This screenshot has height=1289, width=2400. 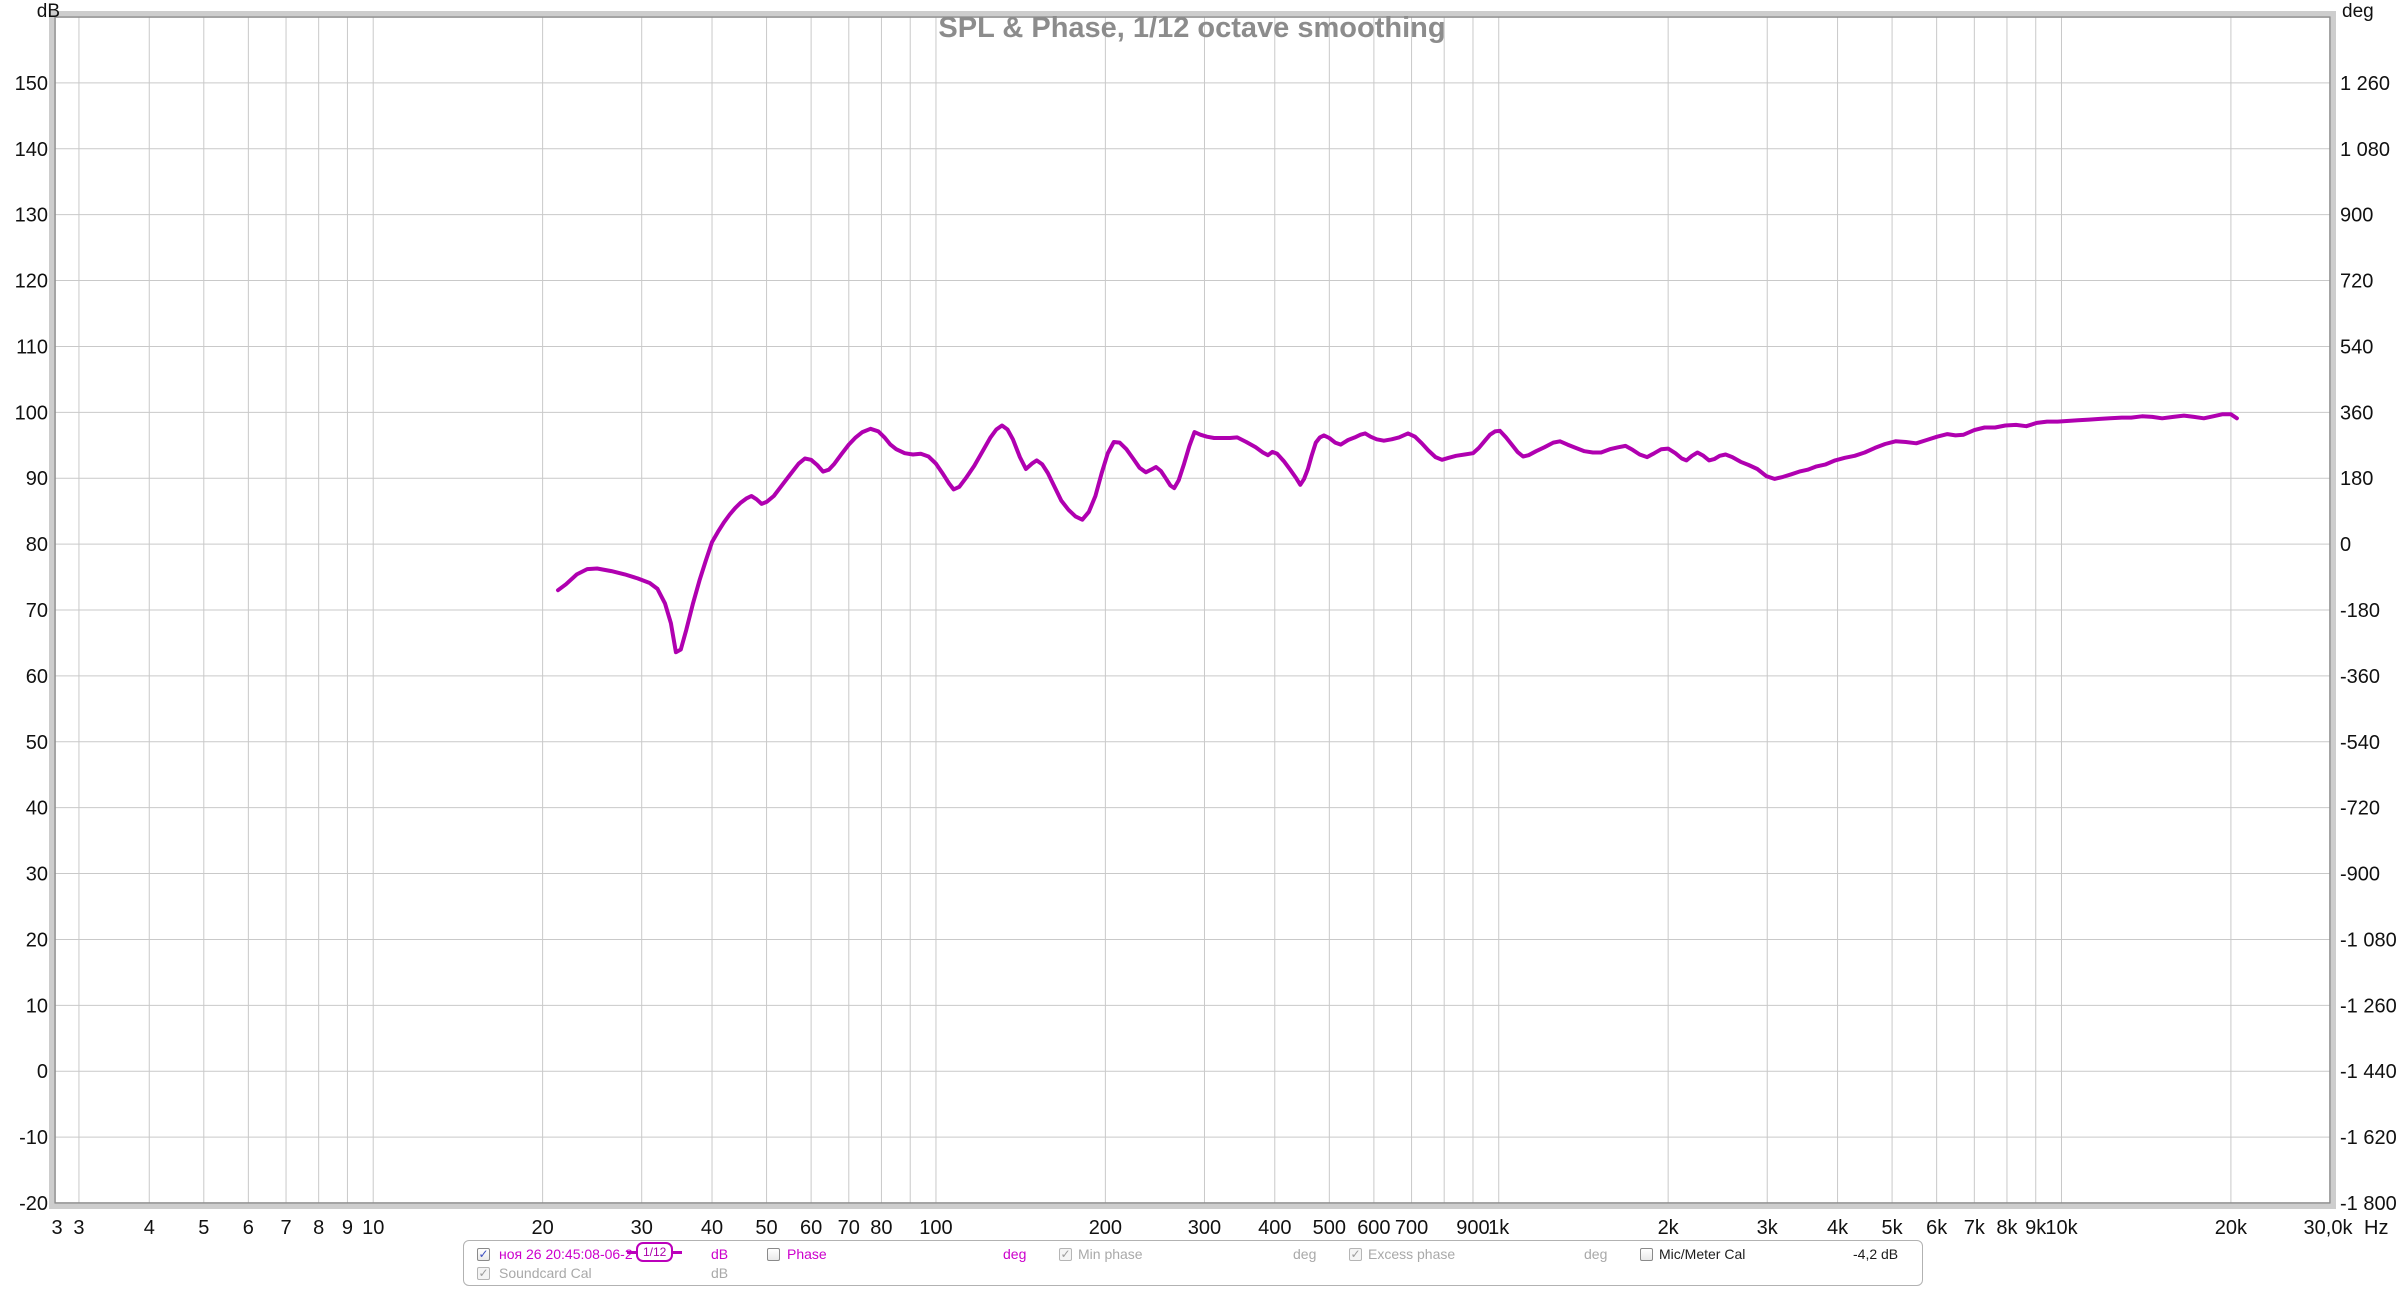 I want to click on x-tick-label: 4, so click(x=149, y=1228).